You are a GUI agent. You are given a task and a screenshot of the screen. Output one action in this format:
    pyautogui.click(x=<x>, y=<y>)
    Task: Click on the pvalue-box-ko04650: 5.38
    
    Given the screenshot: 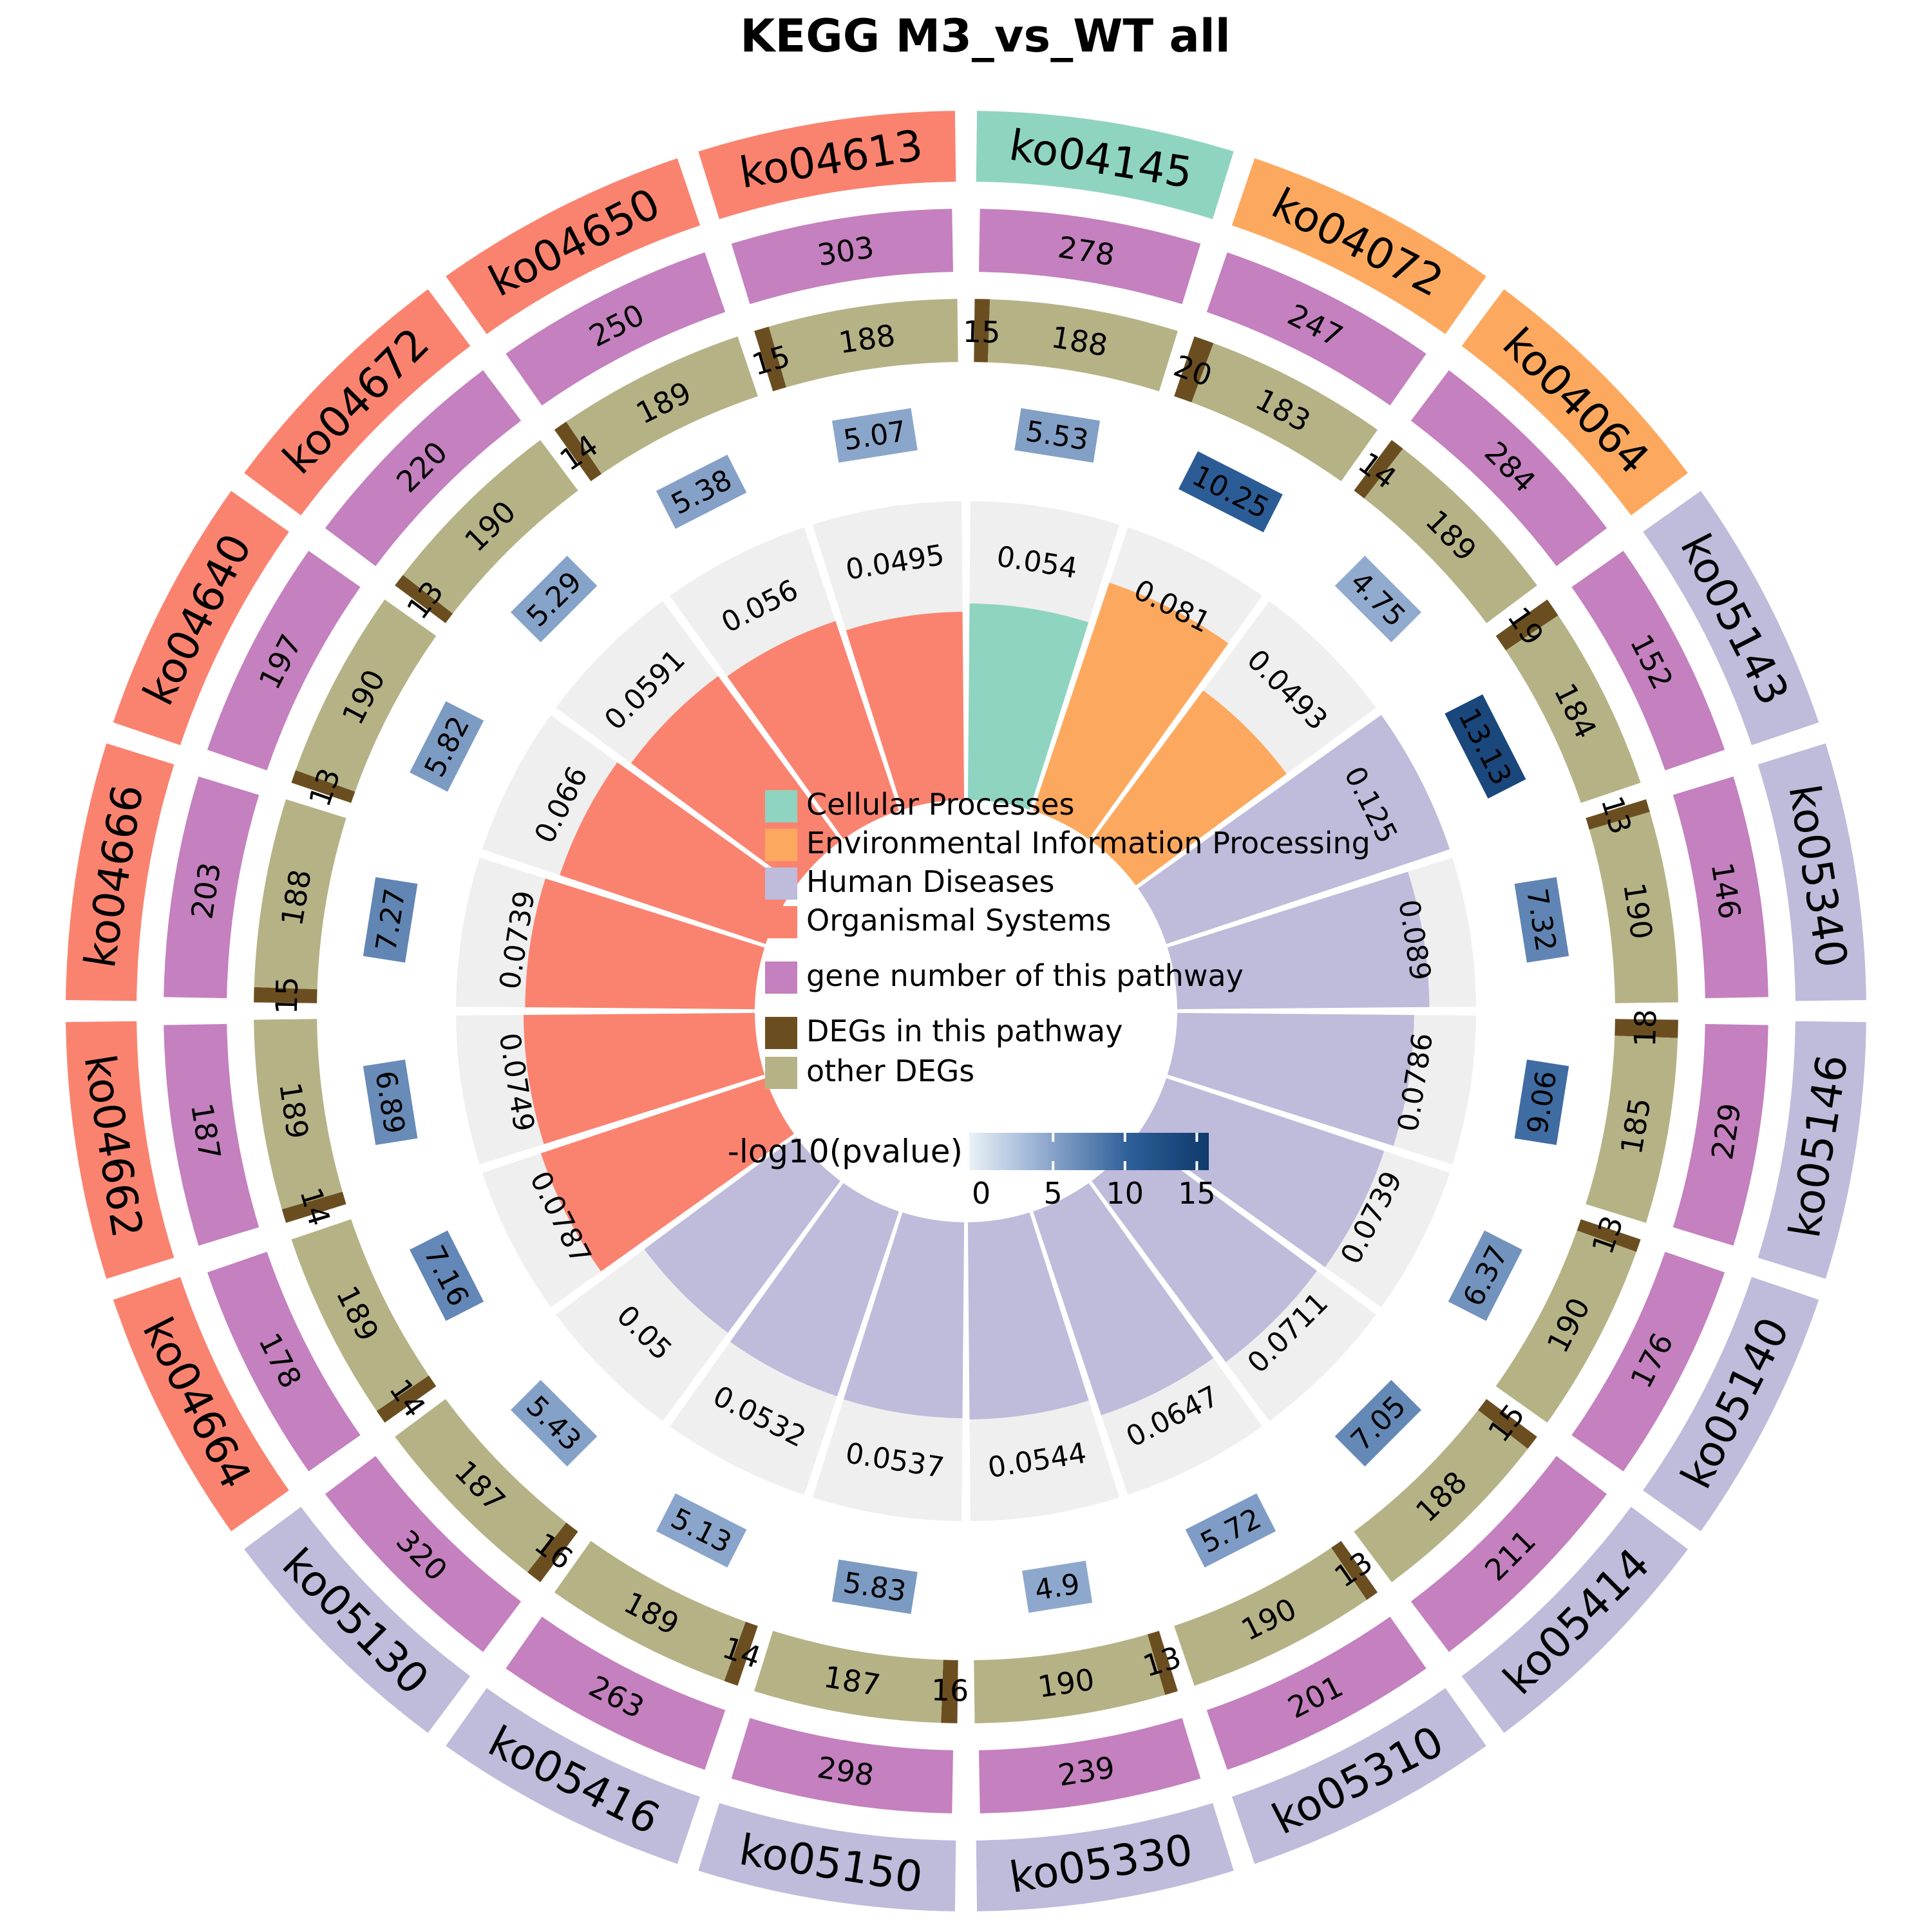 What is the action you would take?
    pyautogui.click(x=701, y=492)
    